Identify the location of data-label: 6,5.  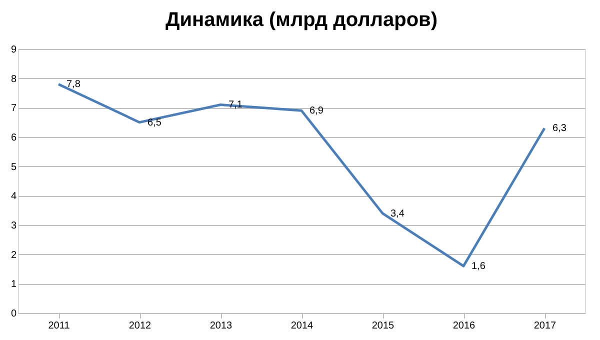
(155, 122).